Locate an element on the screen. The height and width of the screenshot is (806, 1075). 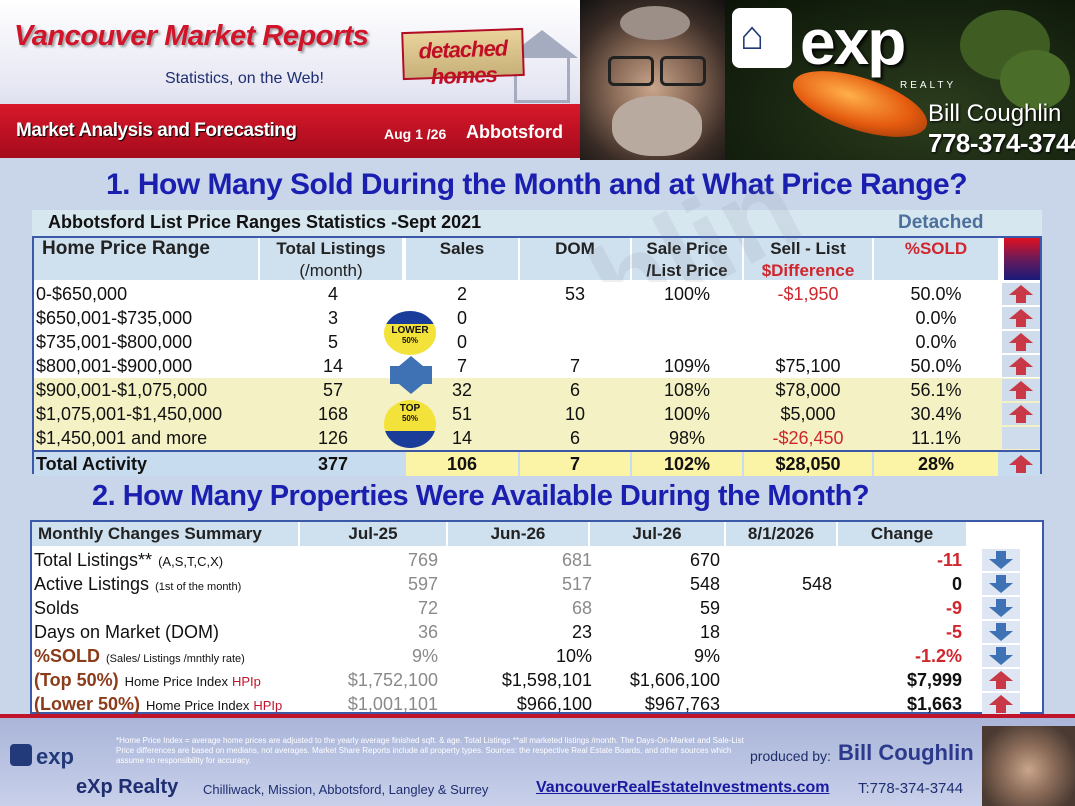
cell-sales: 51 is located at coordinates (462, 414).